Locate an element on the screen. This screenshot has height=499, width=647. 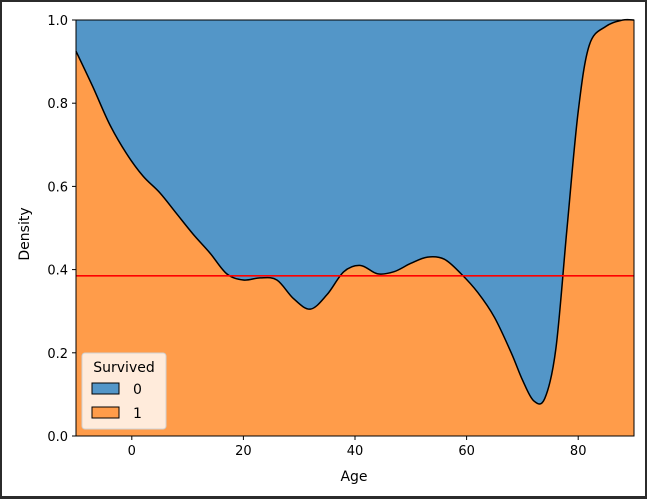
y-tick-label: 0.8 is located at coordinates (57, 104).